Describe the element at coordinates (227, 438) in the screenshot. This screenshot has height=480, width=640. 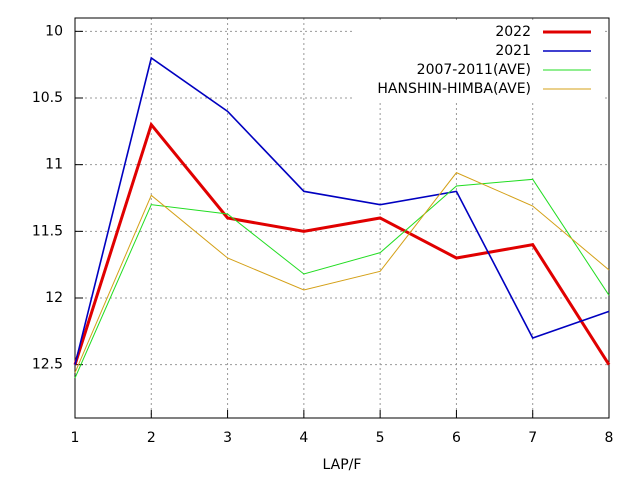
I see `x-tick-label: 3` at that location.